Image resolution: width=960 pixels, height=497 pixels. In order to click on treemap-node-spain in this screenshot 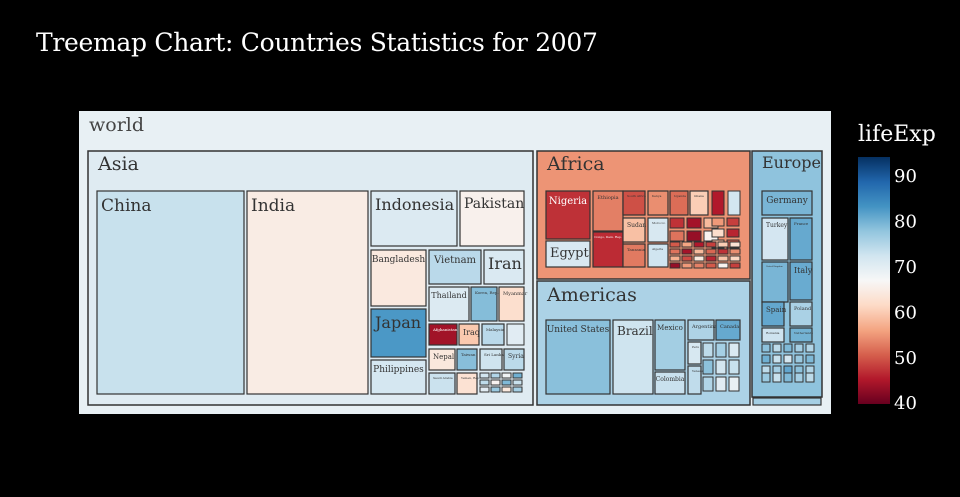, I will do `click(773, 314)`.